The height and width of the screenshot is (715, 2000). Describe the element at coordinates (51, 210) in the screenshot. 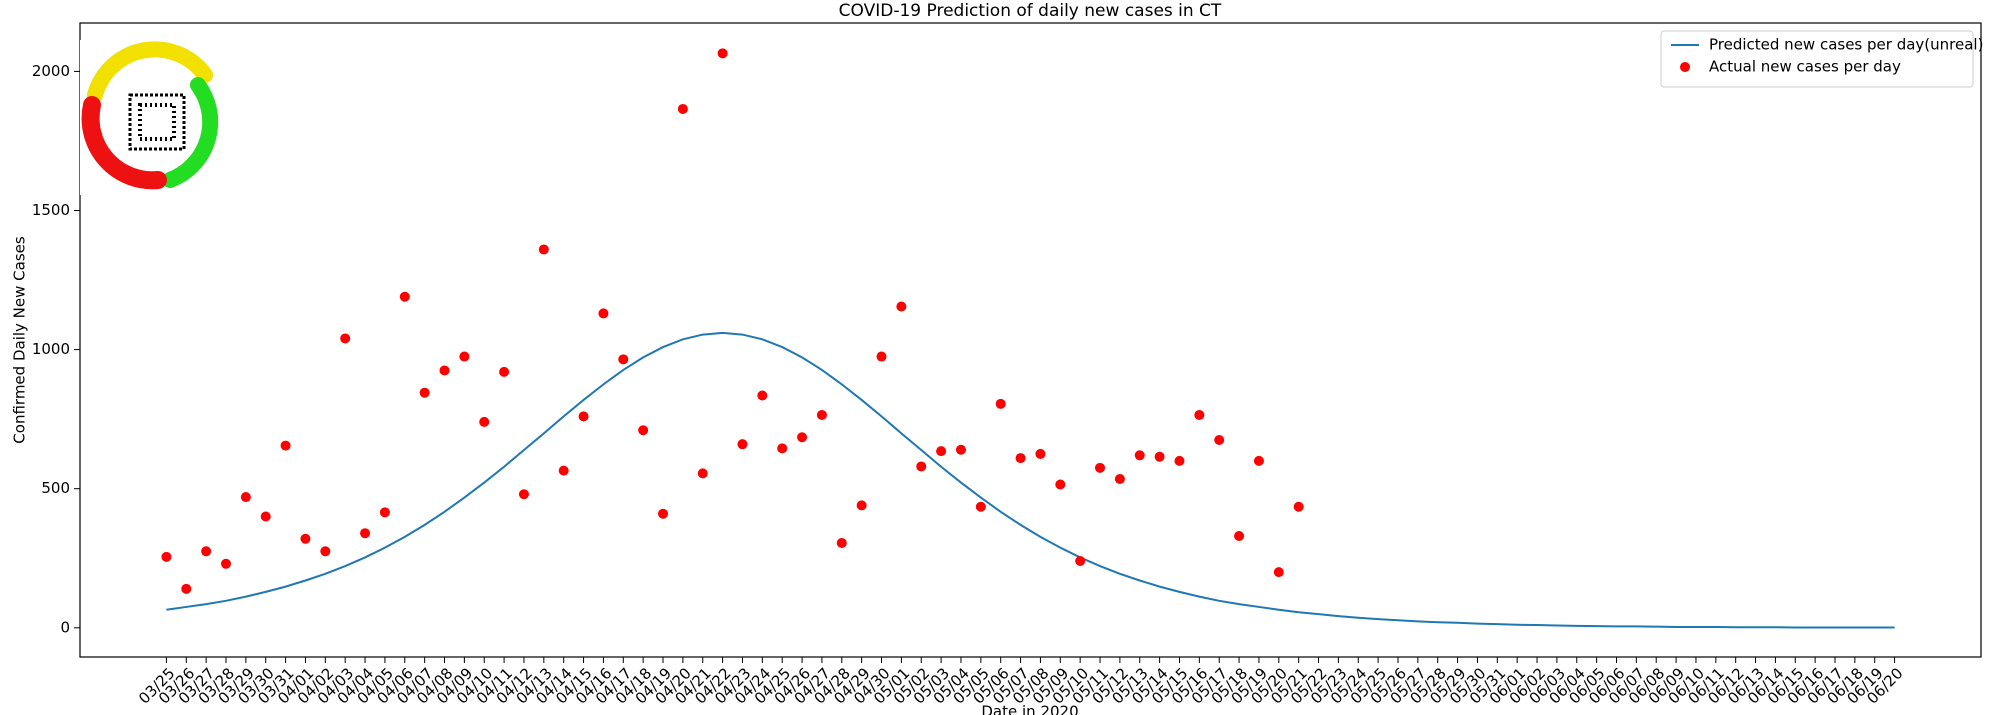

I see `y-tick-label: 1500` at that location.